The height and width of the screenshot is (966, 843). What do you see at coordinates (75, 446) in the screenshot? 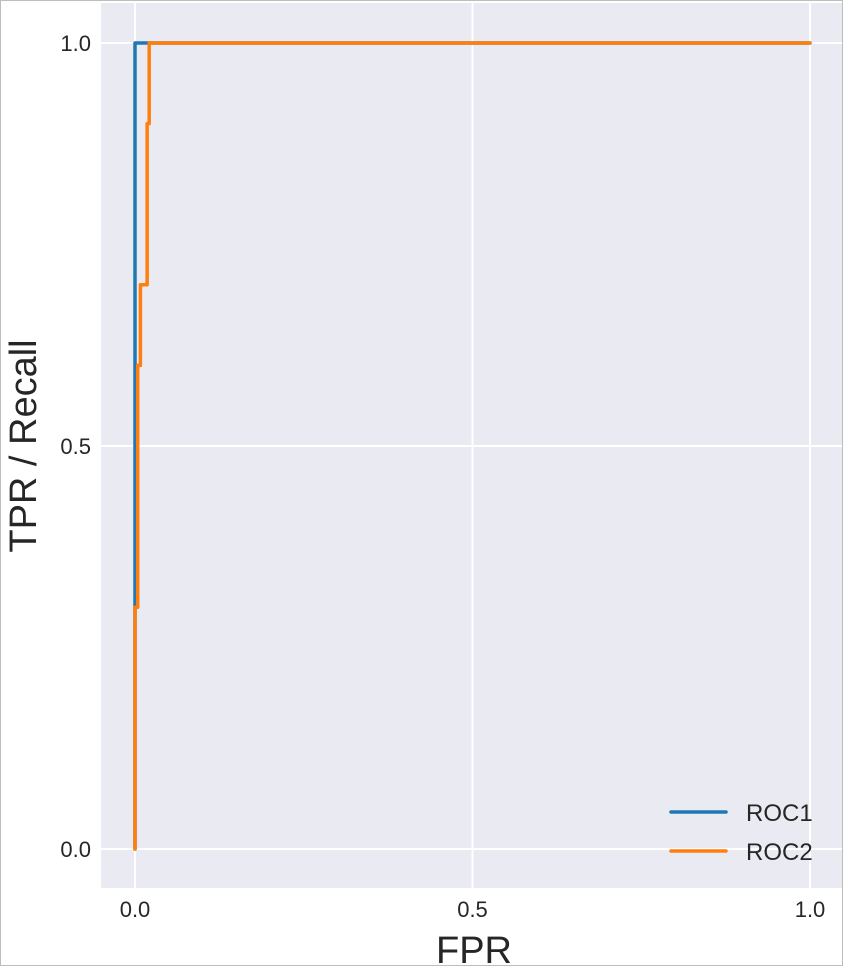
I see `y-tick-label: 0.5` at bounding box center [75, 446].